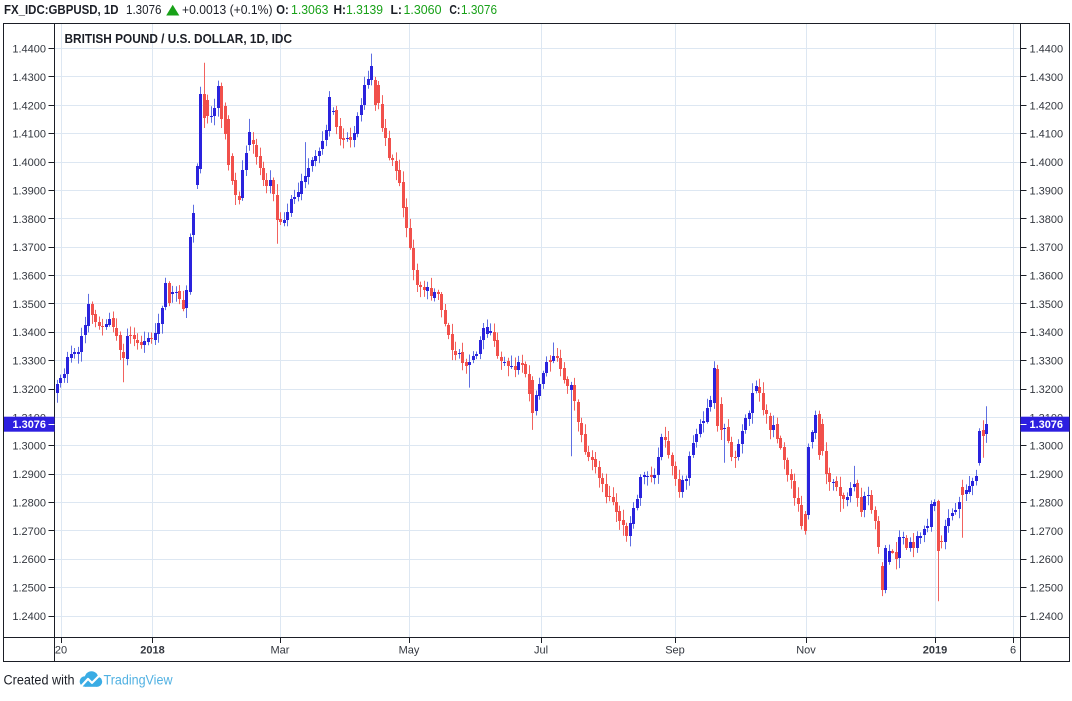 This screenshot has height=701, width=1072. What do you see at coordinates (138, 680) in the screenshot?
I see `svg-text: TradingView` at bounding box center [138, 680].